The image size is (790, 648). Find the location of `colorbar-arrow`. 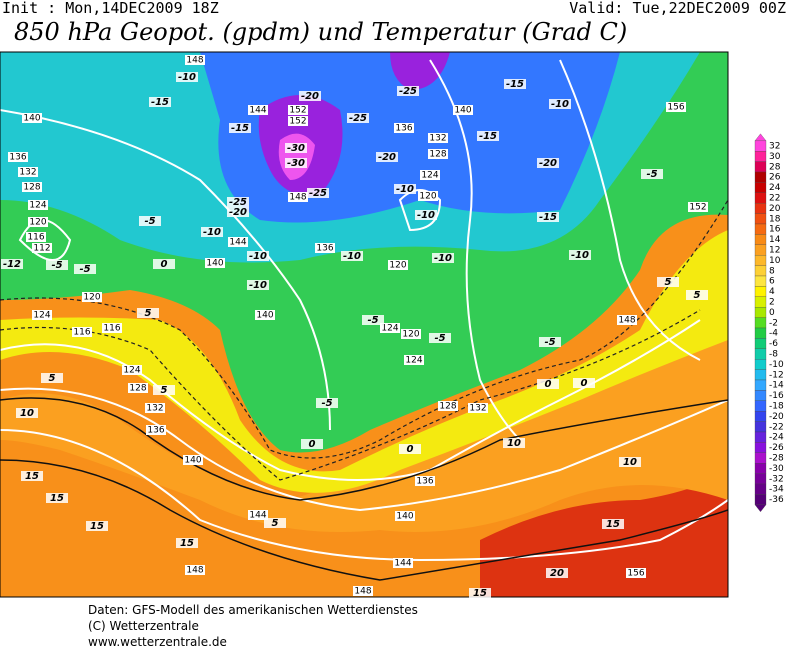

colorbar-arrow is located at coordinates (760, 508).